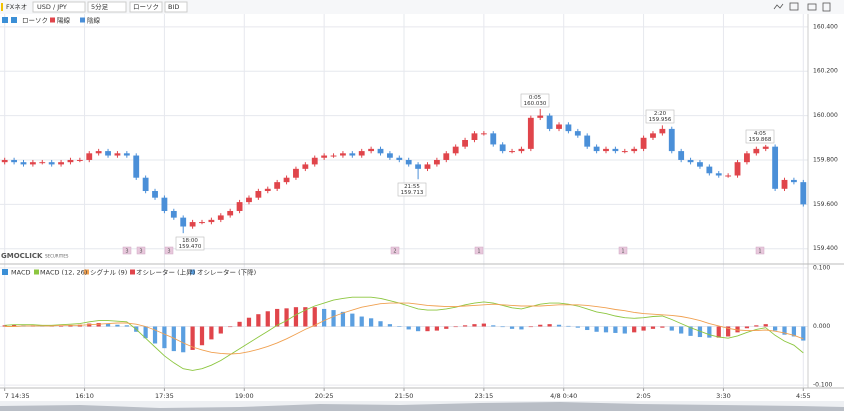  I want to click on style-select, so click(146, 7).